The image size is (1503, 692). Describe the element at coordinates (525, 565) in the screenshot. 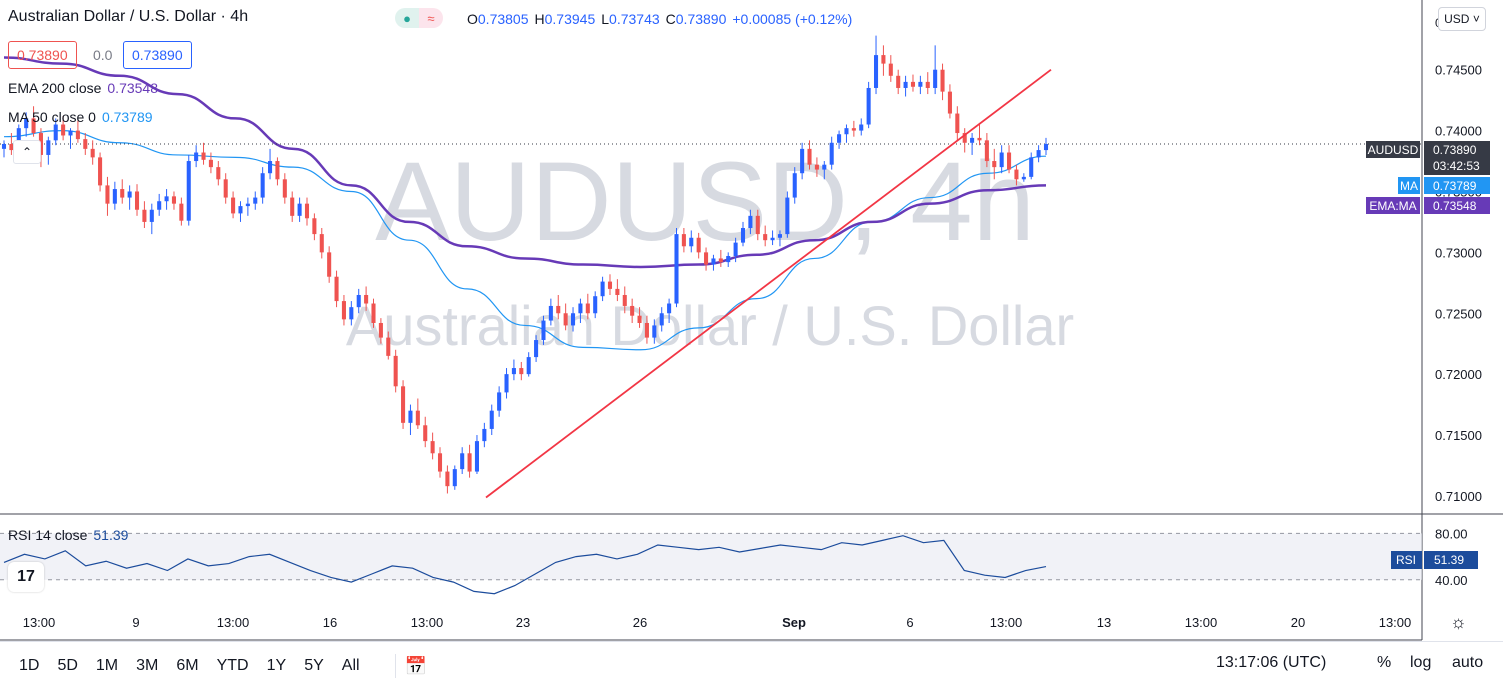

I see `rsi-line` at that location.